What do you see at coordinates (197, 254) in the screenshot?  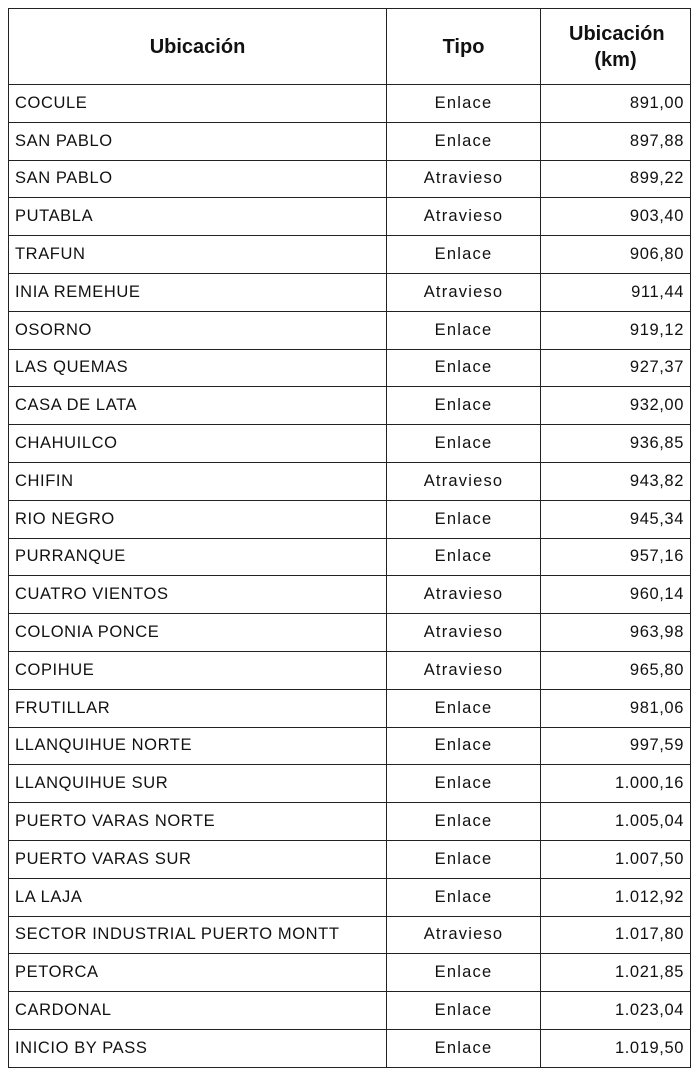 I see `table-cell: TRAFUN` at bounding box center [197, 254].